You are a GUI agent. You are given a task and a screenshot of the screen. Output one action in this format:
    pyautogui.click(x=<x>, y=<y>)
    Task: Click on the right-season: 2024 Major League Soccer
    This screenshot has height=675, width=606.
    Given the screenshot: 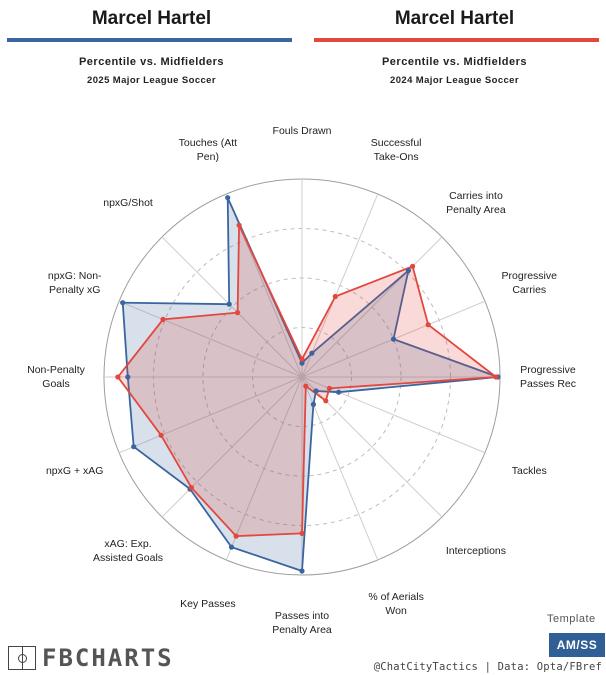 What is the action you would take?
    pyautogui.click(x=454, y=80)
    